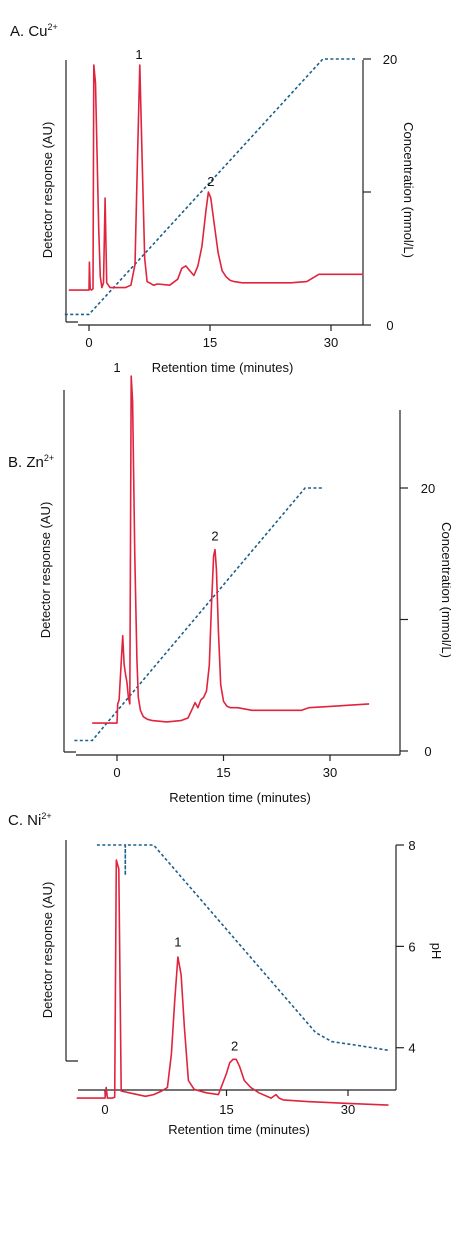 The height and width of the screenshot is (1251, 451). I want to click on y2-tick-label: 4, so click(411, 1048).